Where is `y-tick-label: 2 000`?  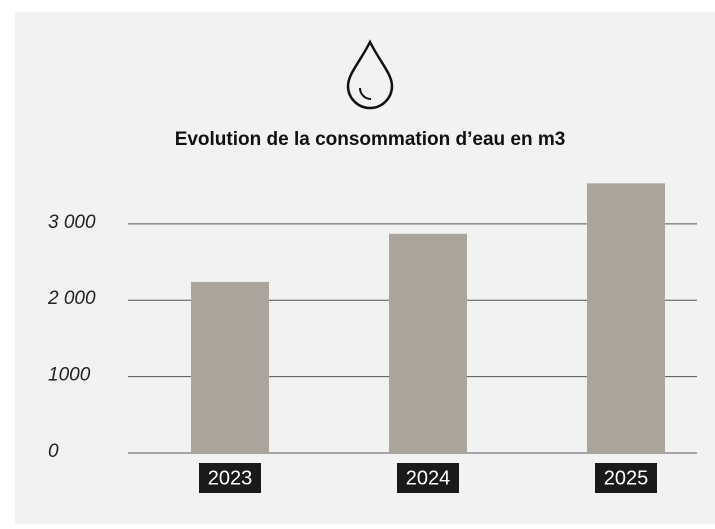 y-tick-label: 2 000 is located at coordinates (71, 298).